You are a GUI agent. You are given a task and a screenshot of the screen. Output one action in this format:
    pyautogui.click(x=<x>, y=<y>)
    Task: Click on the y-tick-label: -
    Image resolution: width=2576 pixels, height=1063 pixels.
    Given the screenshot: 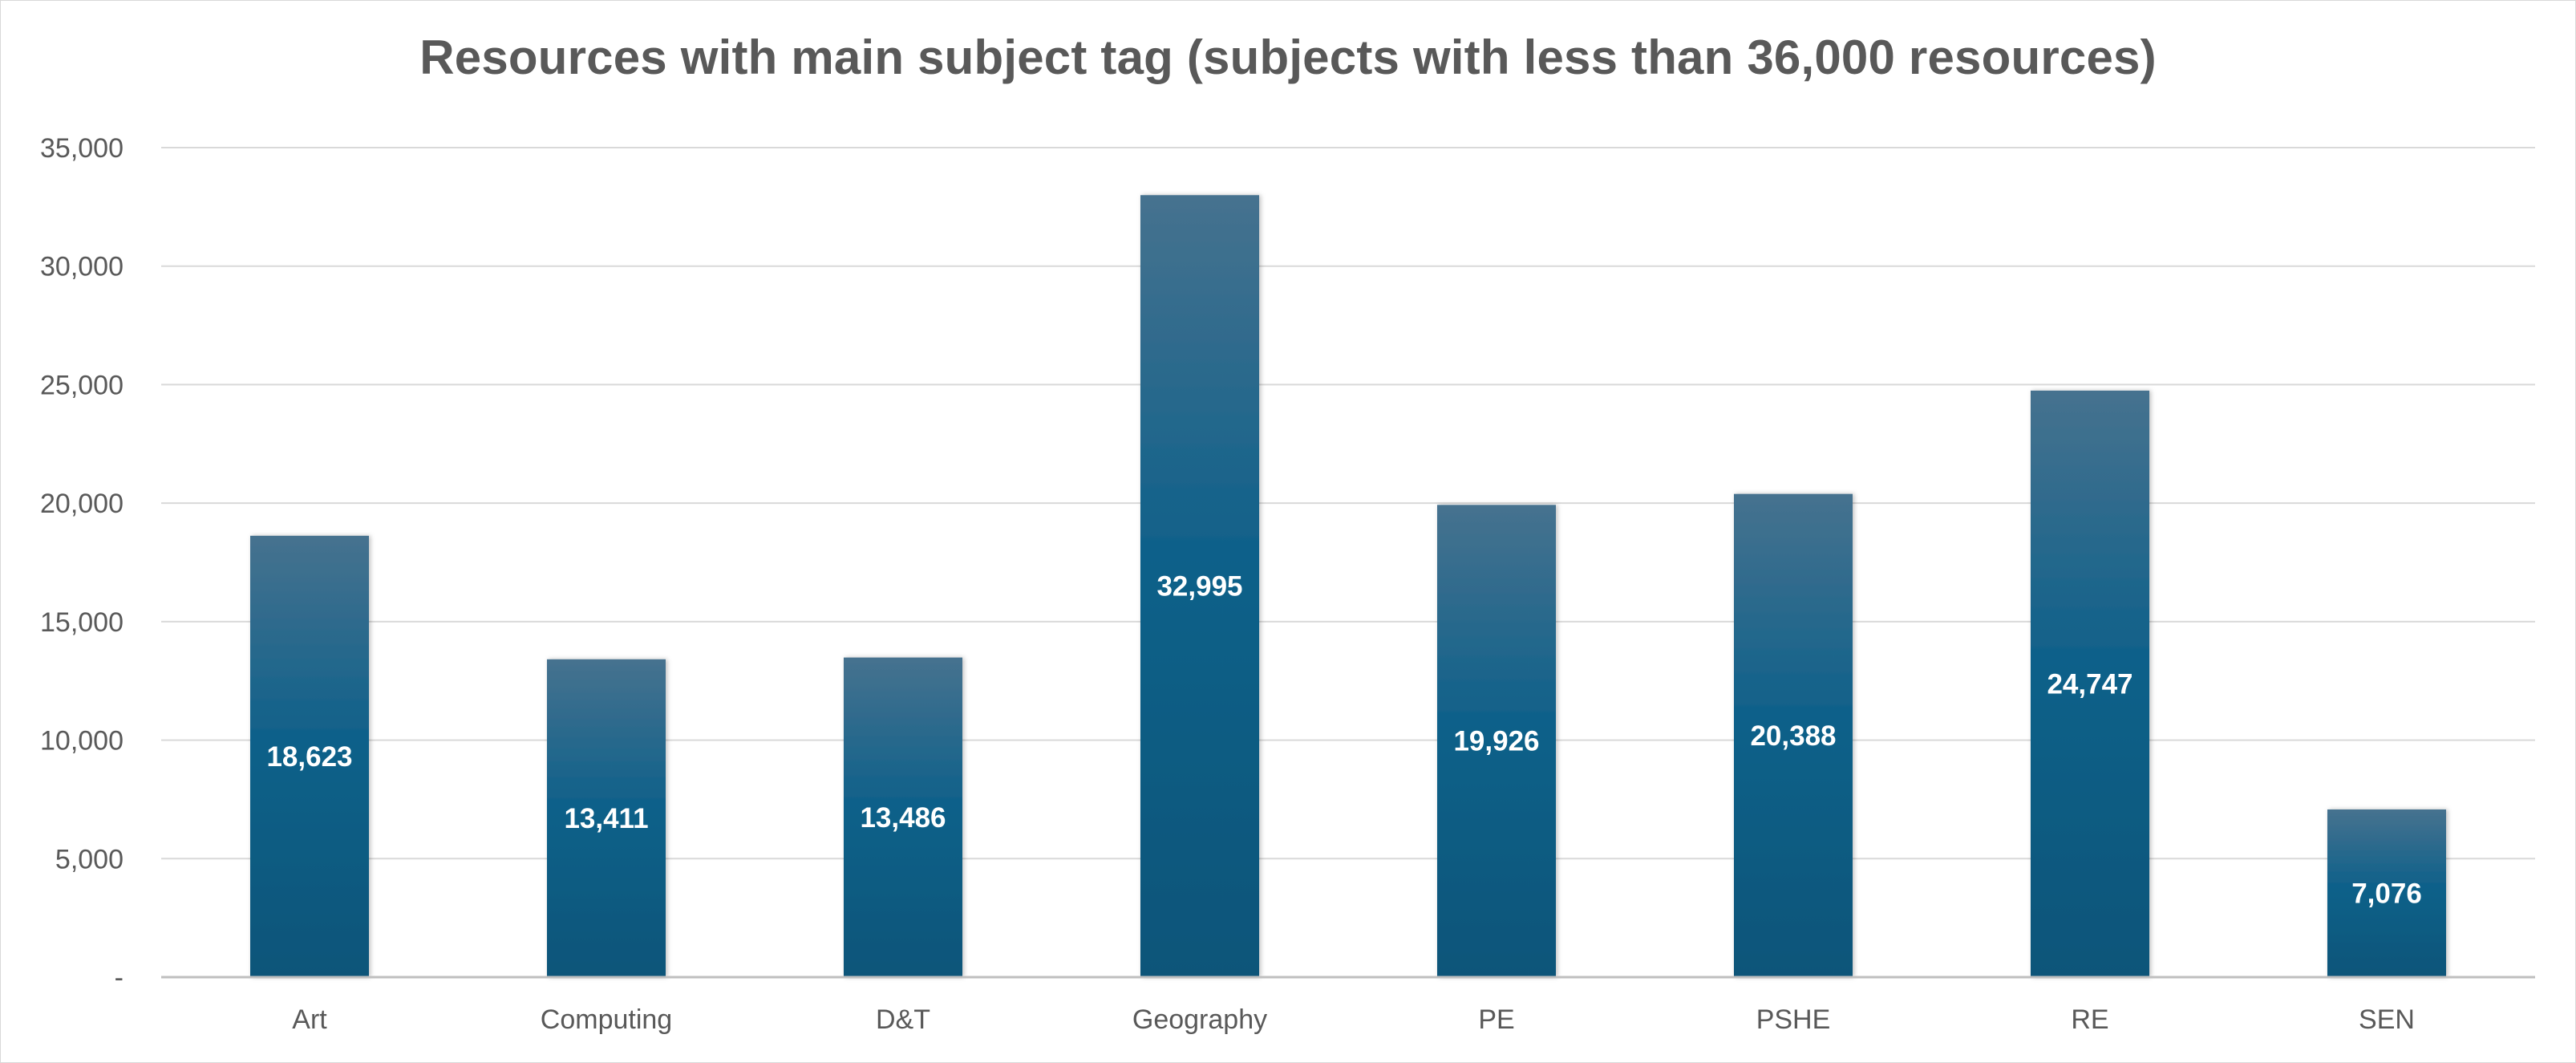 What is the action you would take?
    pyautogui.click(x=119, y=978)
    